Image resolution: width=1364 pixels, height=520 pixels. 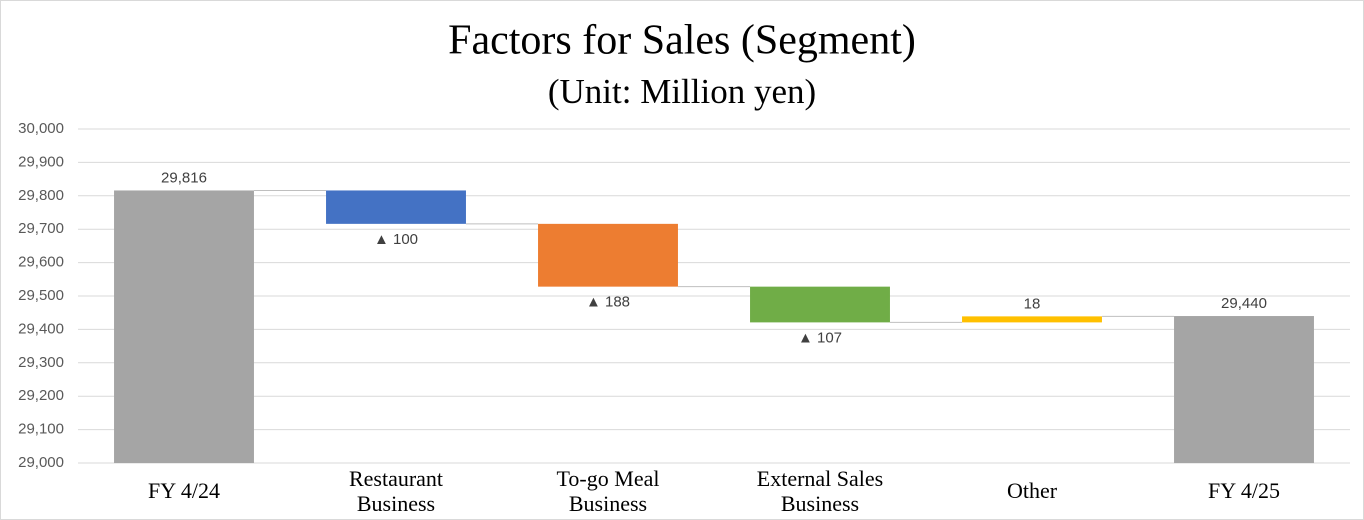 What do you see at coordinates (41, 228) in the screenshot?
I see `y-tick-label: 29,700` at bounding box center [41, 228].